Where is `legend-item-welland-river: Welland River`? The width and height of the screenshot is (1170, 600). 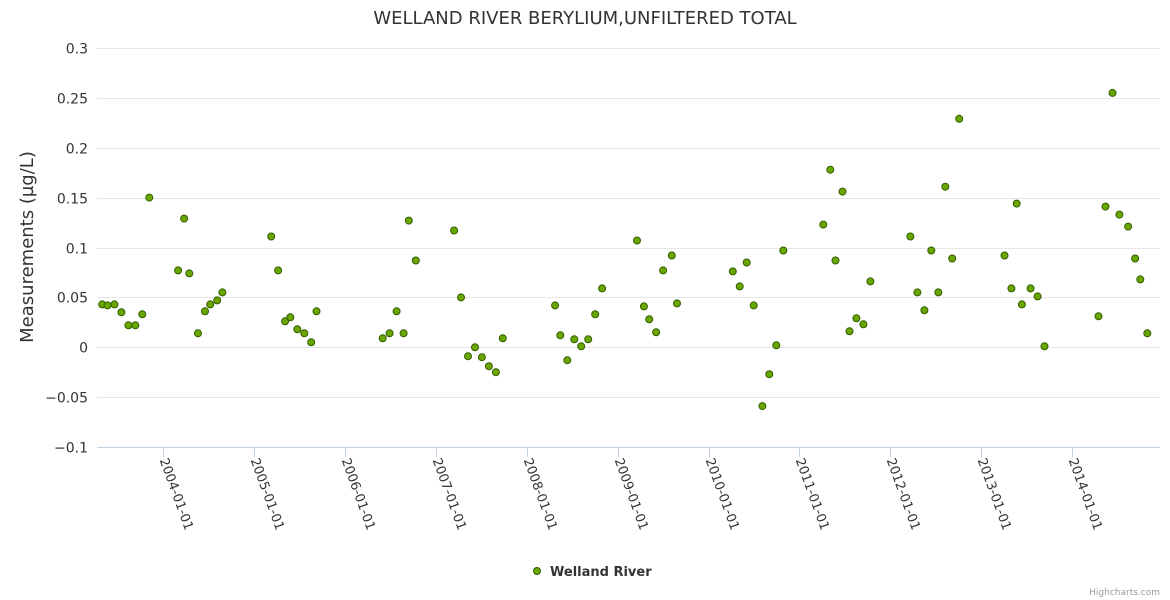
legend-item-welland-river: Welland River is located at coordinates (601, 572).